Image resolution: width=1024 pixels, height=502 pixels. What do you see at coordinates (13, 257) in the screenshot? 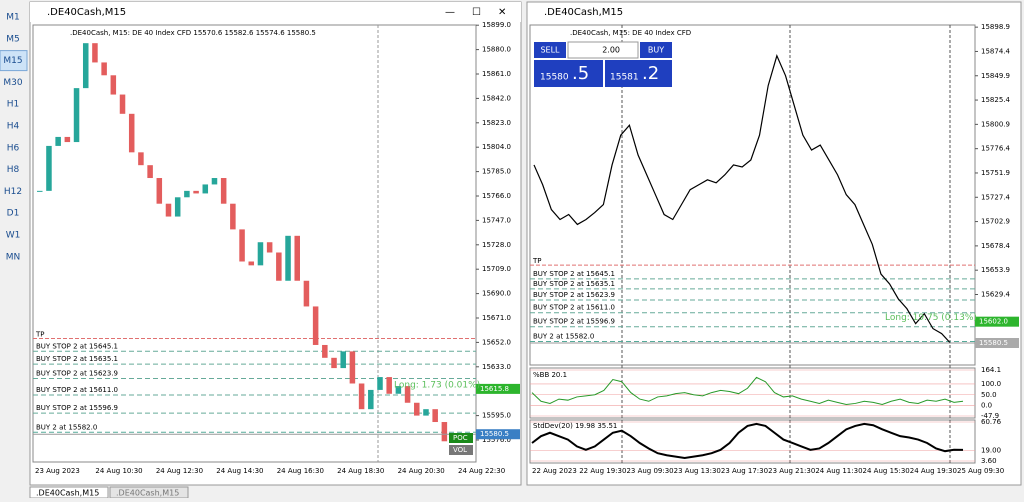
I see `timeframe-button: MN` at bounding box center [13, 257].